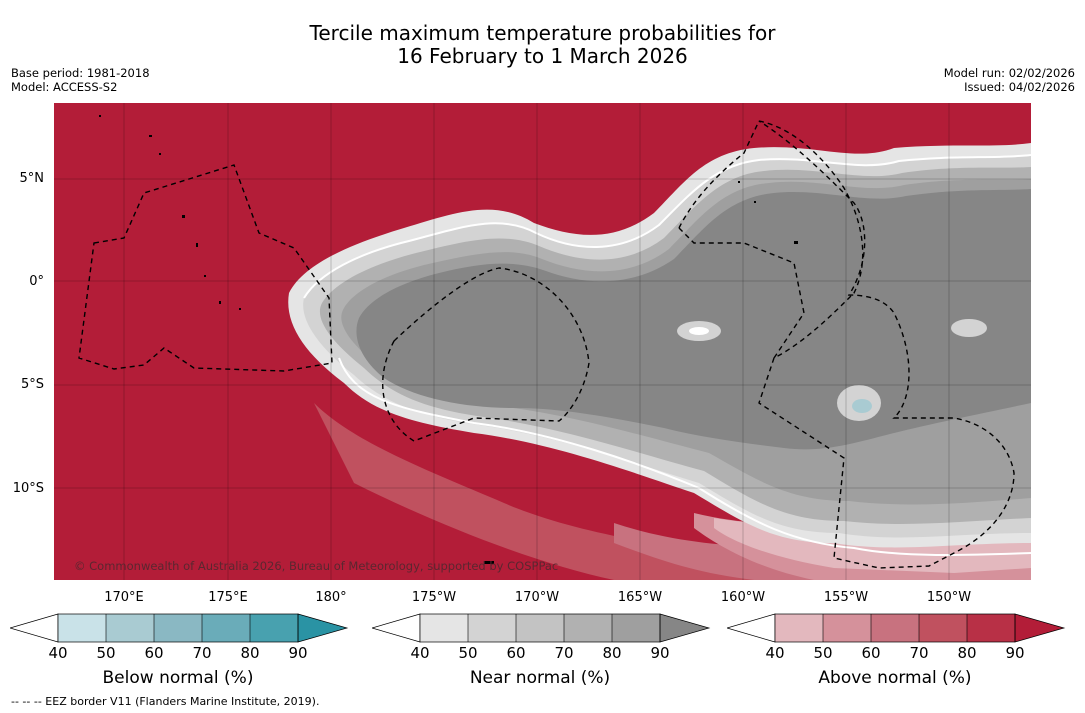 This screenshot has width=1085, height=713. What do you see at coordinates (205, 268) in the screenshot?
I see `eez-kiribati-gilbert` at bounding box center [205, 268].